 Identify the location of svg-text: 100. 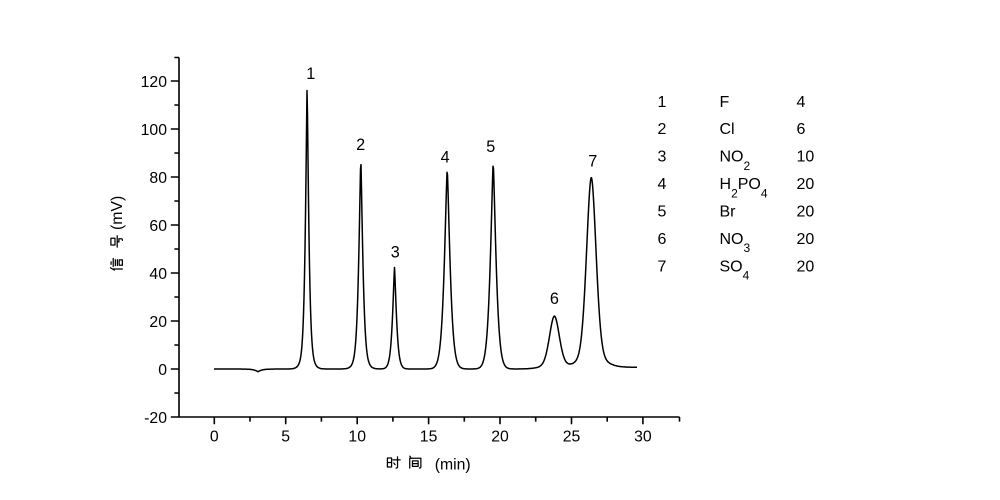
(154, 130).